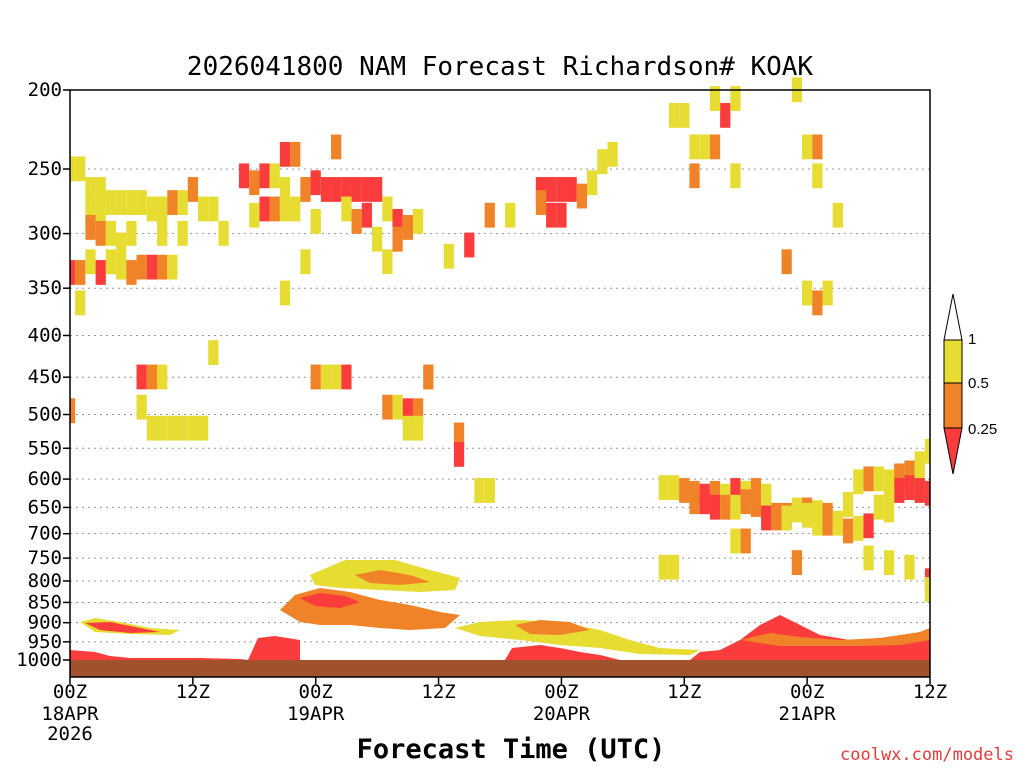 This screenshot has width=1024, height=768. Describe the element at coordinates (193, 692) in the screenshot. I see `x-tick-label-1: 12Z` at that location.